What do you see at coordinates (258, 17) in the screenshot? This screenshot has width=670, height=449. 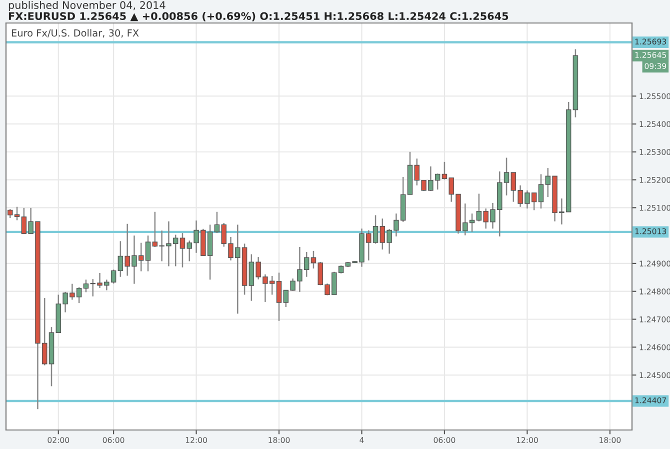 I see `chart-title: FX:EURUSD 1.25645 ▲ +0.00856 (+0.69%) O:1.25451 H:1.25668 L:1.25424 C:1.25645` at bounding box center [258, 17].